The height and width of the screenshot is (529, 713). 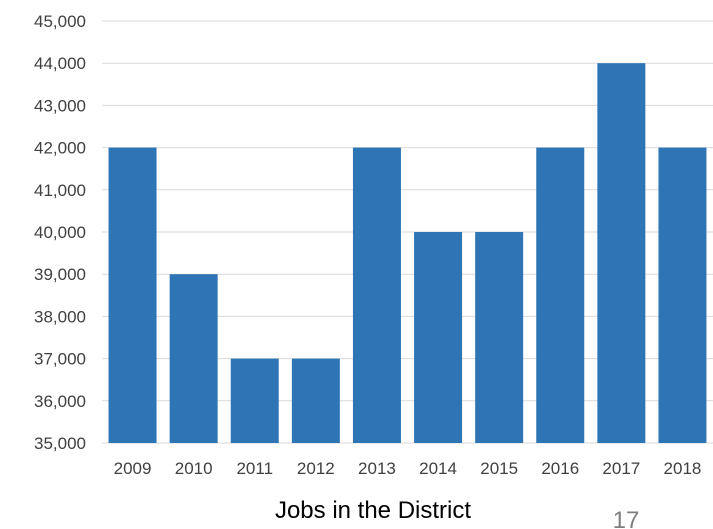 I want to click on x-tick-label: 2012, so click(x=316, y=468).